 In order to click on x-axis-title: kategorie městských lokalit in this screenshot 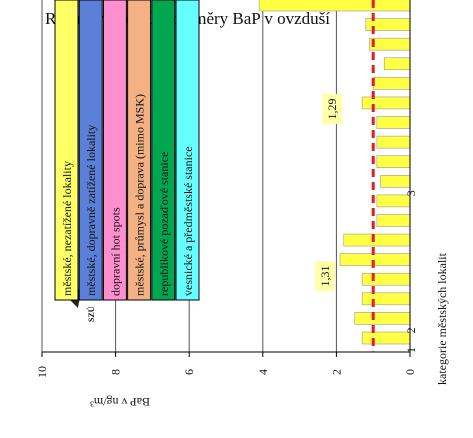, I will do `click(442, 318)`.